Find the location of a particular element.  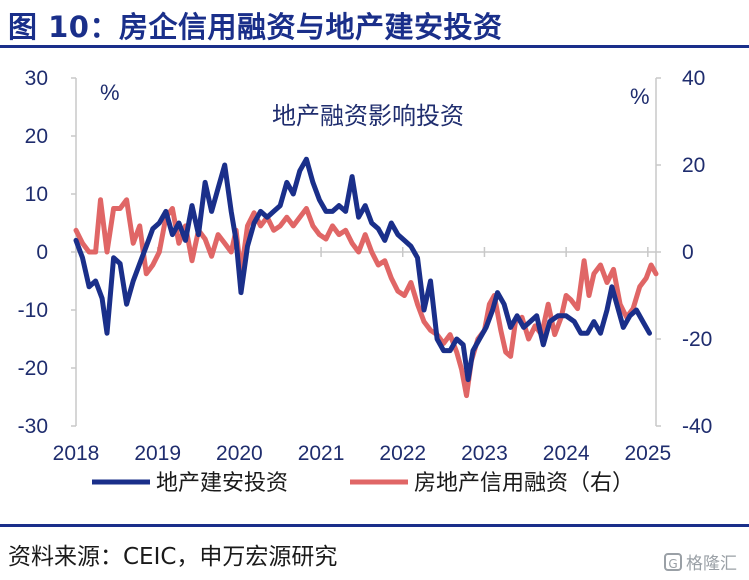

watermark-text: 格隆汇 is located at coordinates (711, 564).